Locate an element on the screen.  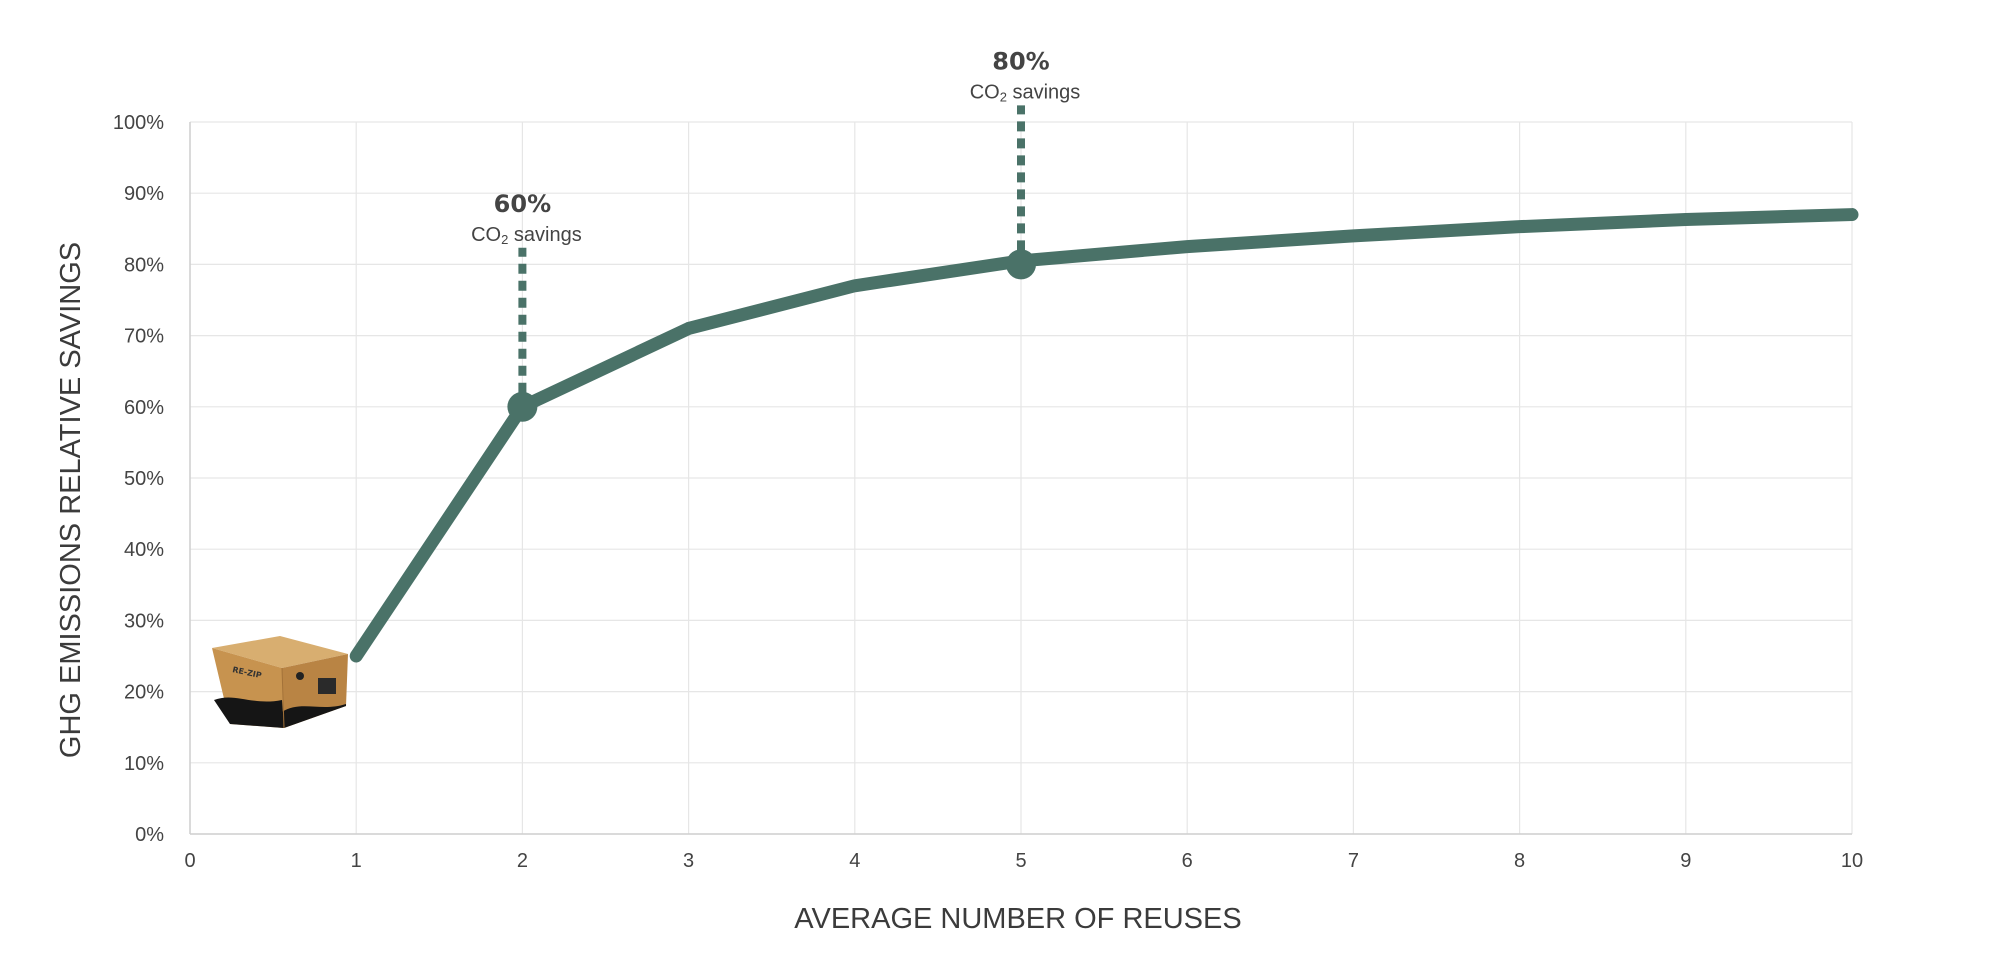
y-tick-label: 80% is located at coordinates (144, 265).